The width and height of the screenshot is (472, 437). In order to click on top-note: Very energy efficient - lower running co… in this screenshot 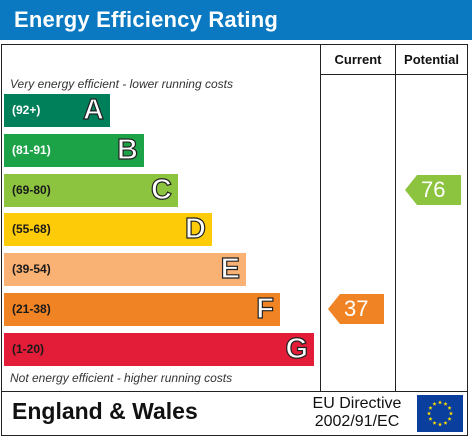, I will do `click(121, 84)`.